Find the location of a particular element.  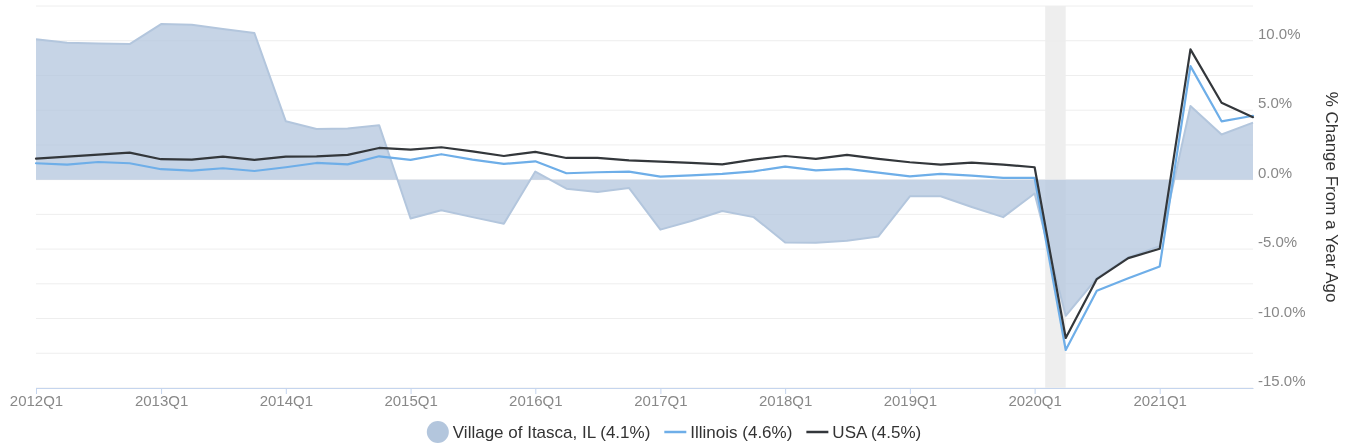

y-tick-label: -15.0% is located at coordinates (1282, 381).